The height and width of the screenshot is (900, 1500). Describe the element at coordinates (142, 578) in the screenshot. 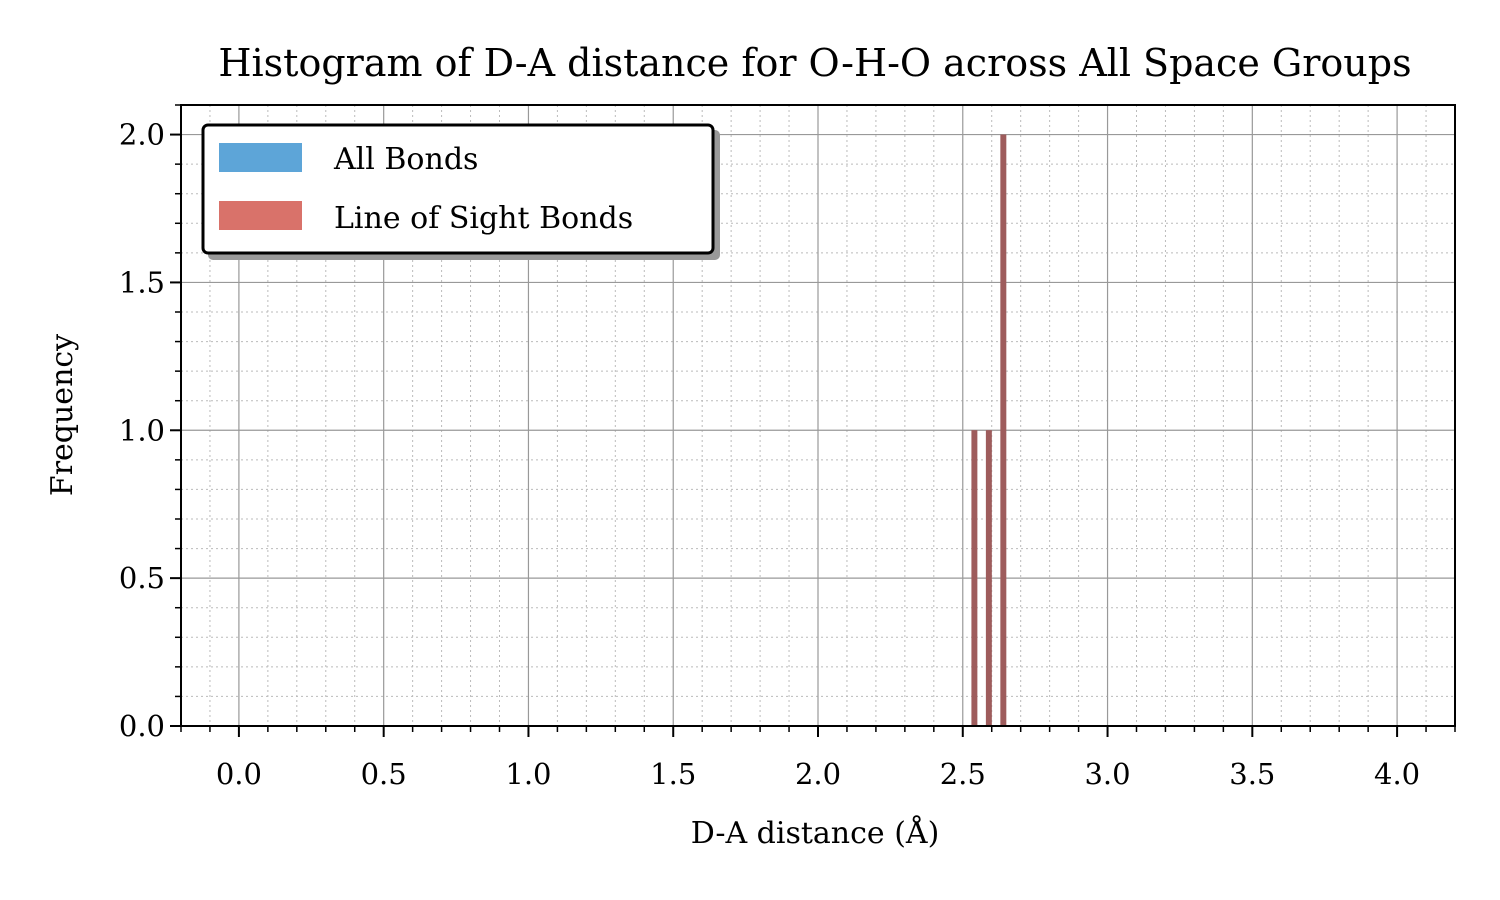

I see `y-tick-label: 0.5` at that location.